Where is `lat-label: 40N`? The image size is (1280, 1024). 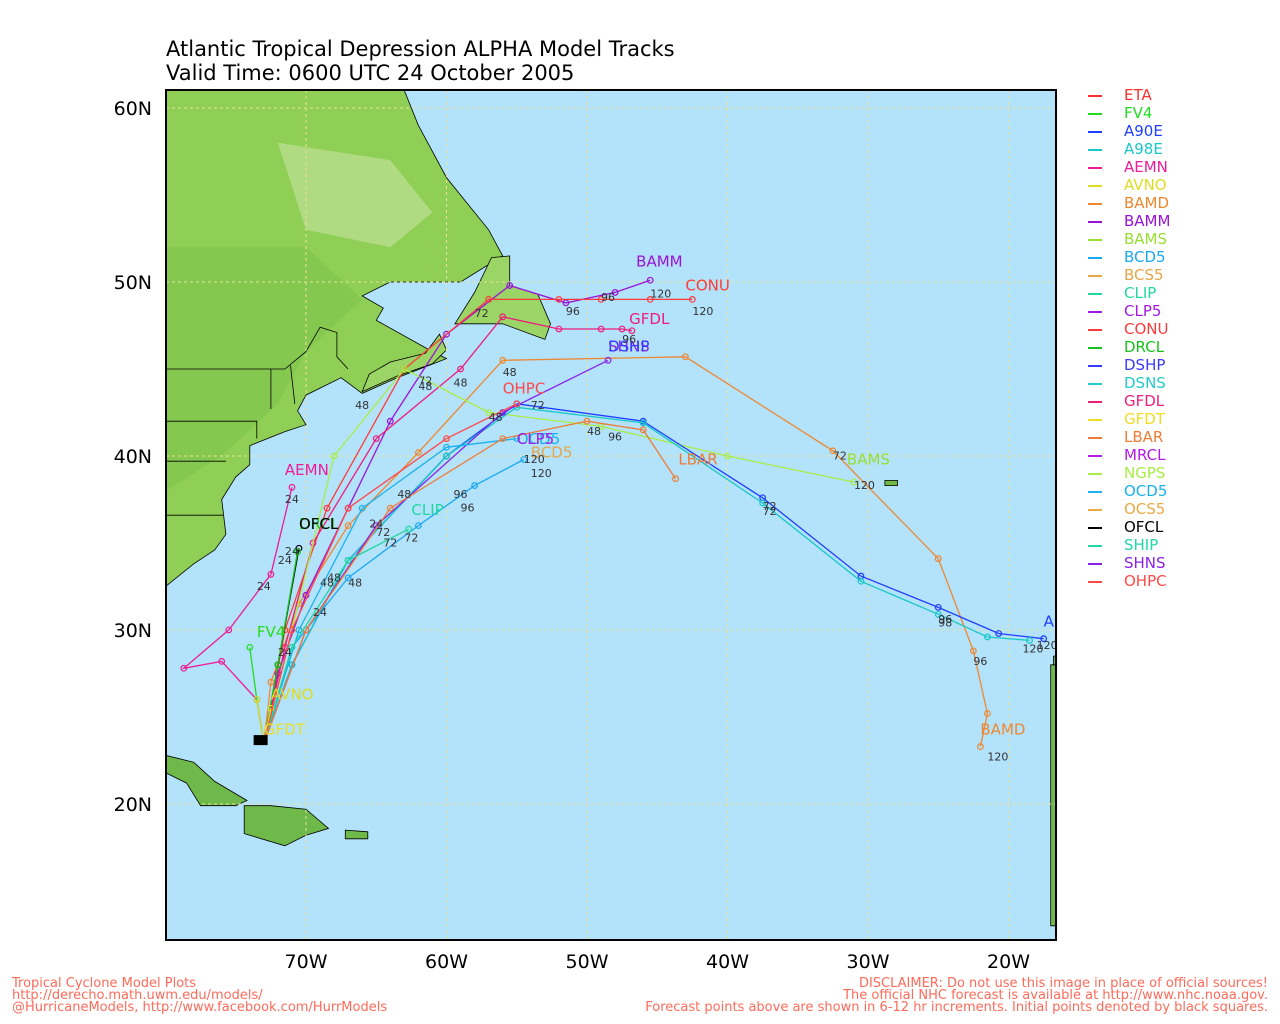
lat-label: 40N is located at coordinates (133, 457).